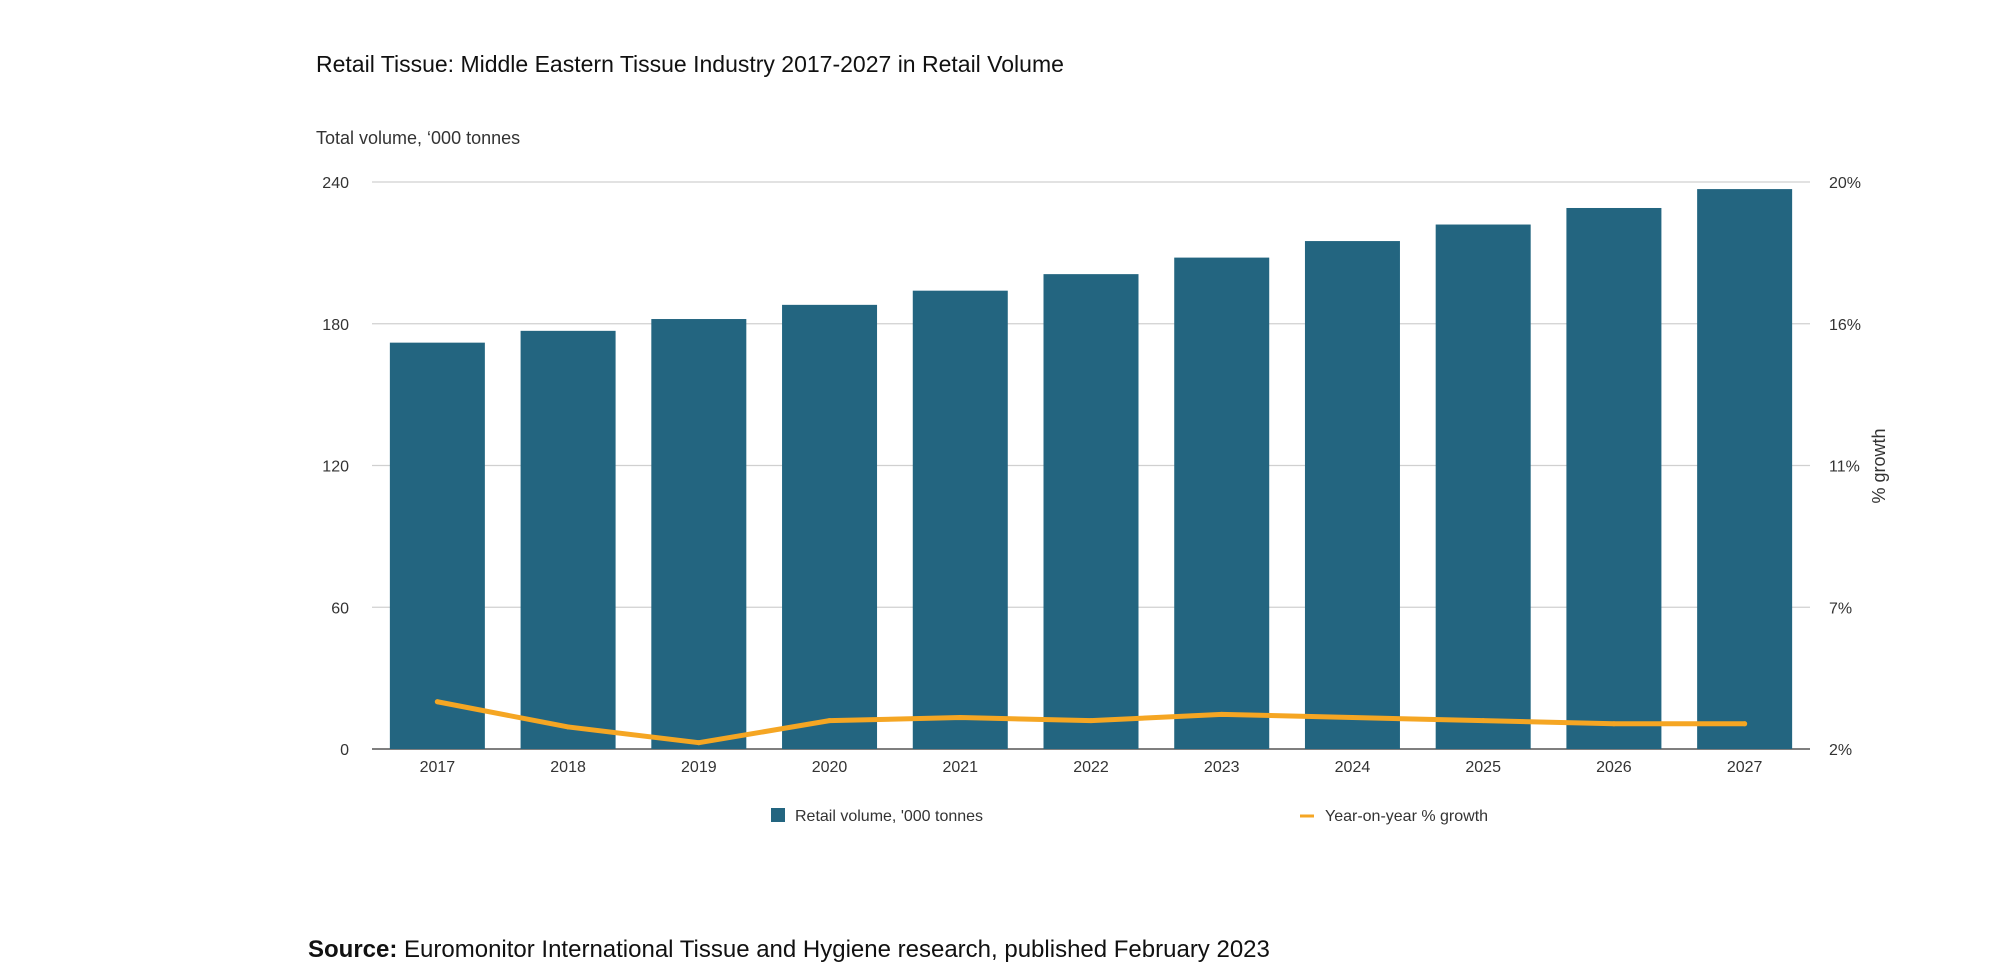  What do you see at coordinates (1745, 469) in the screenshot?
I see `bar-2027` at bounding box center [1745, 469].